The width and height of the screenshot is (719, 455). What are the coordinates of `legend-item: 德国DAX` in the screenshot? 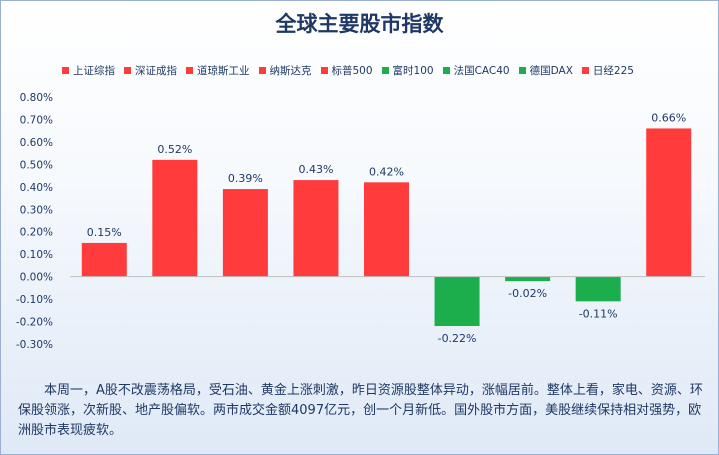 It's located at (545, 70).